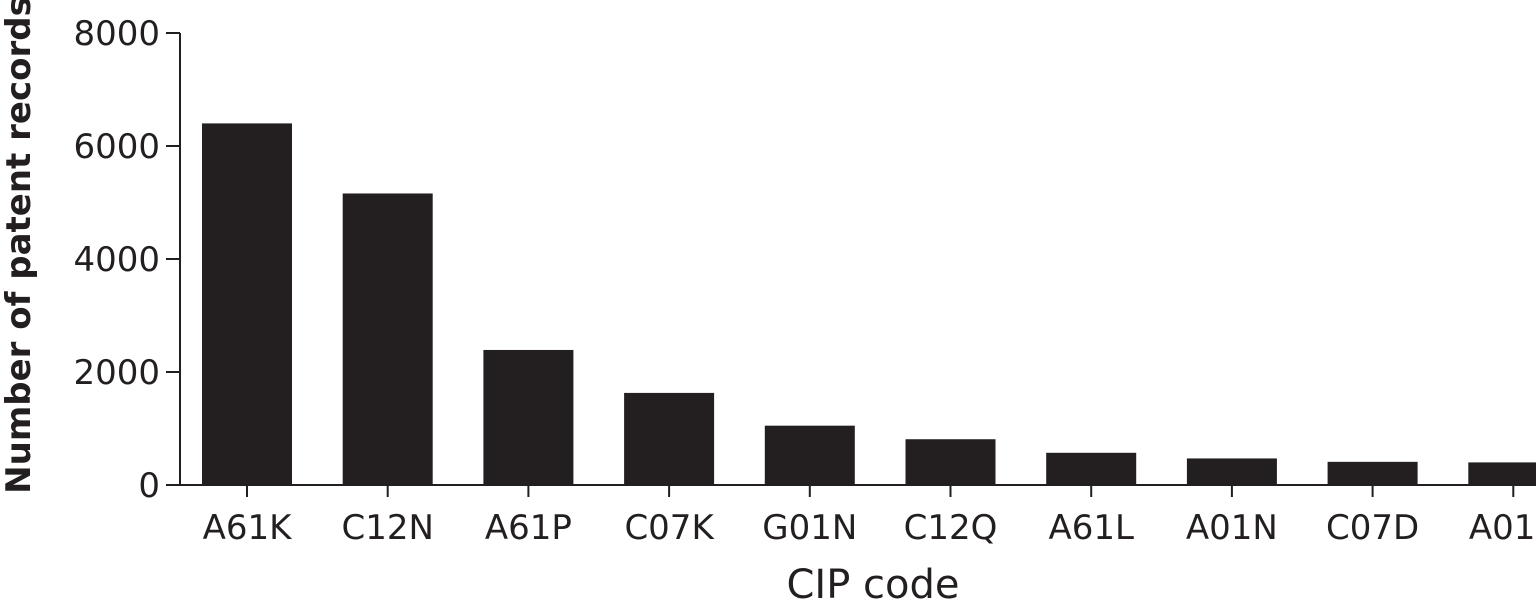  I want to click on y-axis-title: Number of patent records, so click(19, 247).